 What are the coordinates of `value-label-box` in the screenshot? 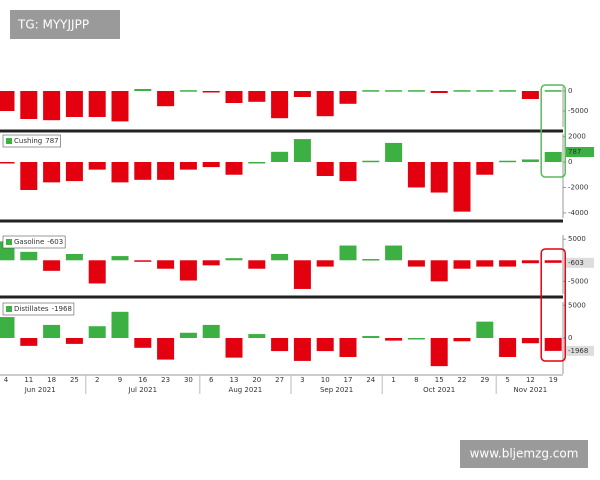 It's located at (580, 151).